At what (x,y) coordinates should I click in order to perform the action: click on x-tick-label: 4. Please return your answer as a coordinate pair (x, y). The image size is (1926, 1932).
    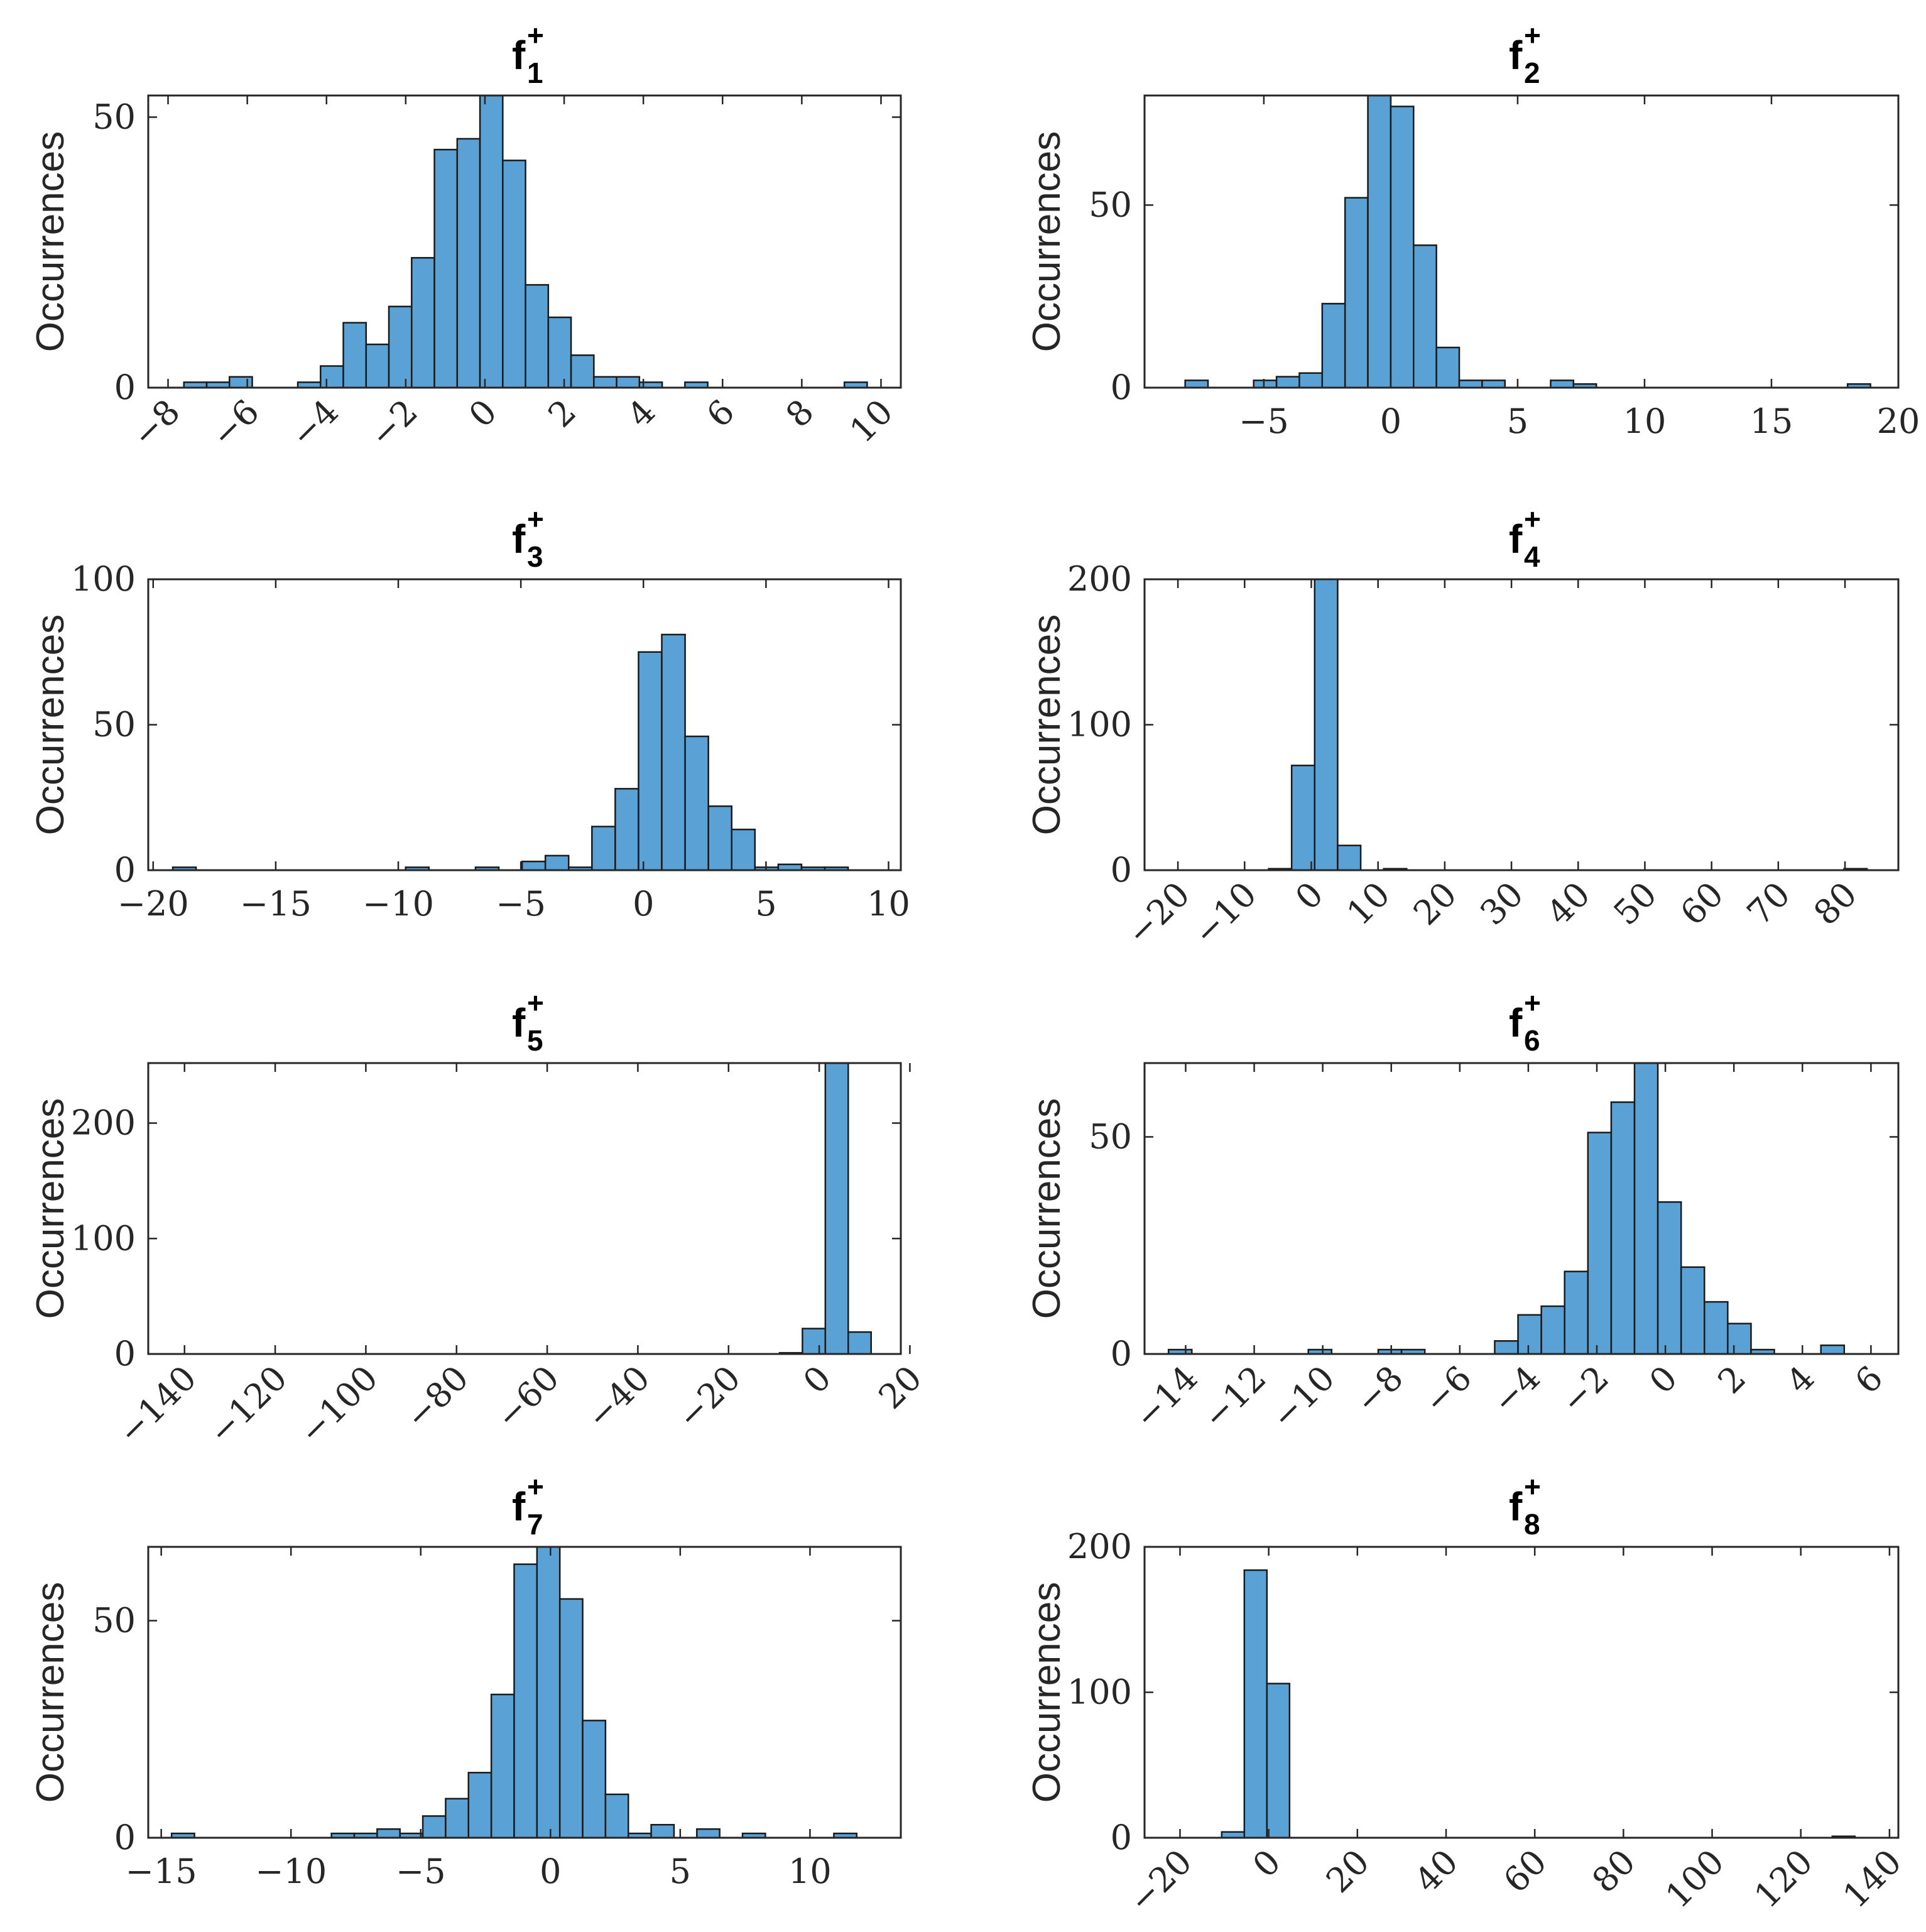
    Looking at the image, I should click on (641, 413).